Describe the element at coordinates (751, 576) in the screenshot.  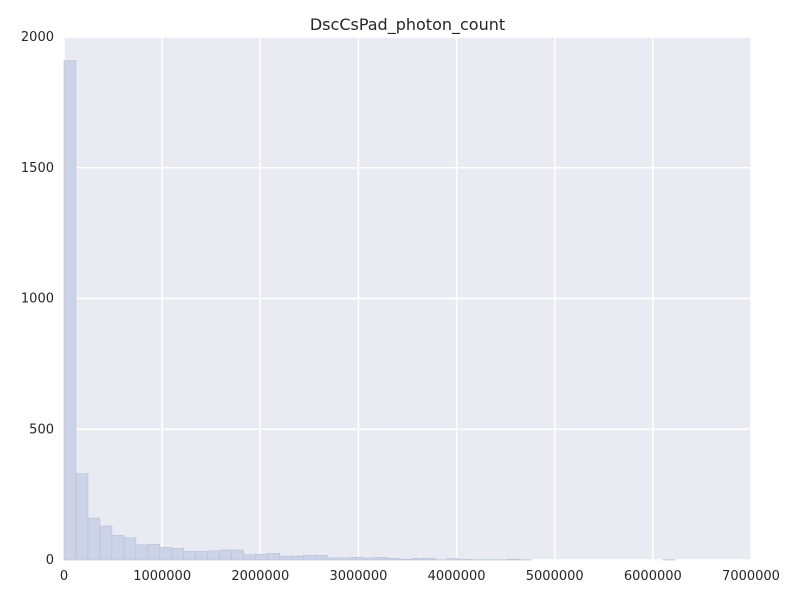
I see `x-tick-label: 7000000` at that location.